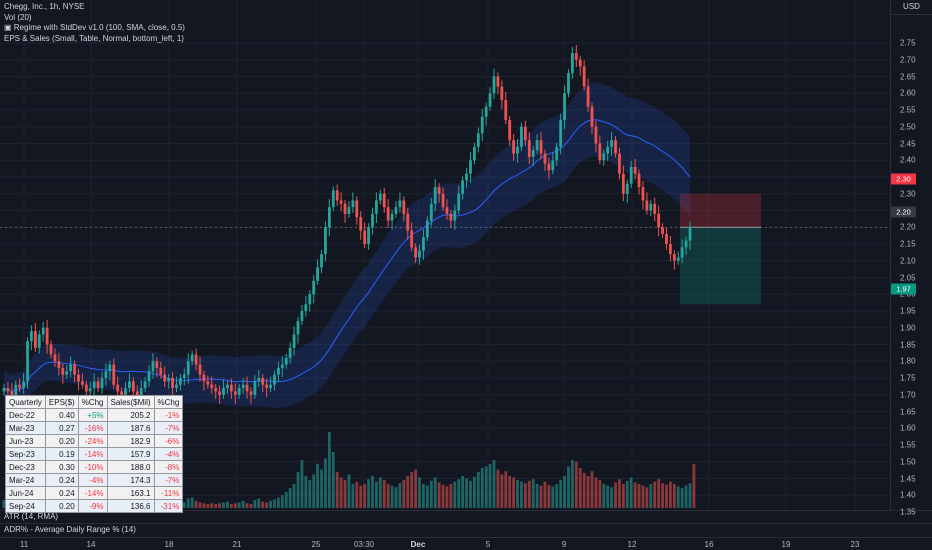 This screenshot has width=932, height=550. What do you see at coordinates (44, 6) in the screenshot?
I see `legend-symbol: Chegg, Inc., 1h, NYSE` at bounding box center [44, 6].